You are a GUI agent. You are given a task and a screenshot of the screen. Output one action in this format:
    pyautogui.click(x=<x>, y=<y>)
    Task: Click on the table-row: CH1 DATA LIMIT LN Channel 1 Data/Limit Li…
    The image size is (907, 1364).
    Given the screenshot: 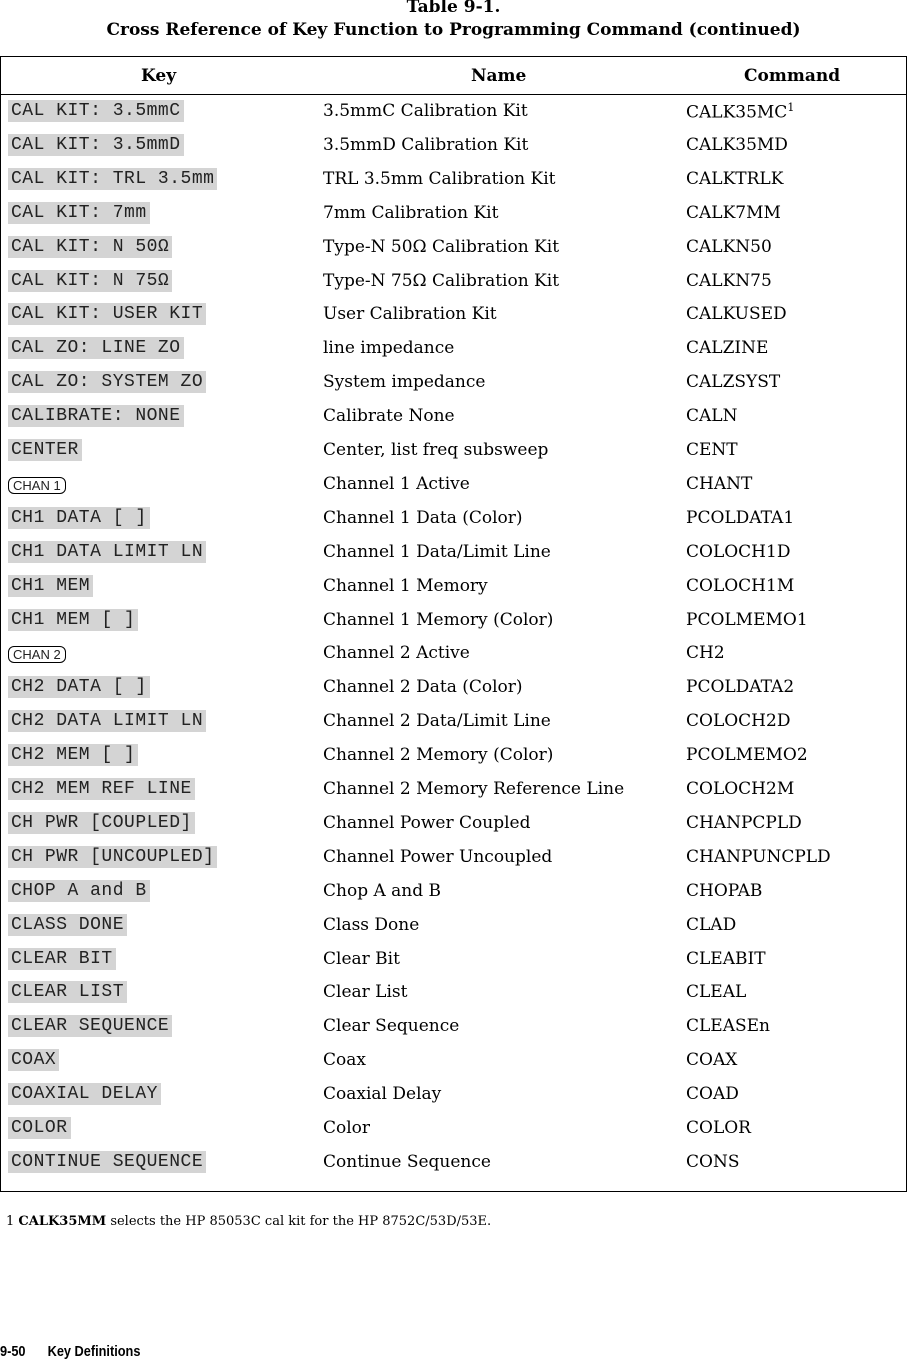 What is the action you would take?
    pyautogui.click(x=453, y=556)
    